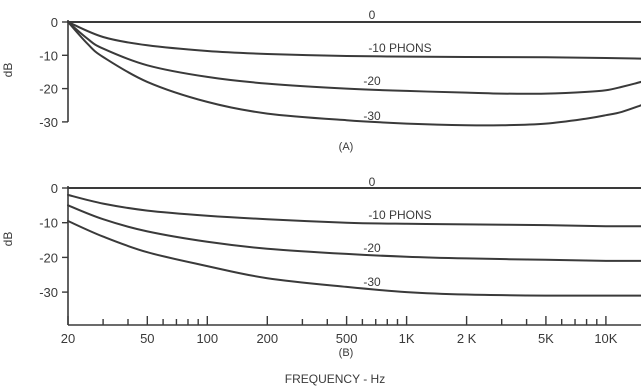  What do you see at coordinates (68, 338) in the screenshot?
I see `x-tick-label: 20` at bounding box center [68, 338].